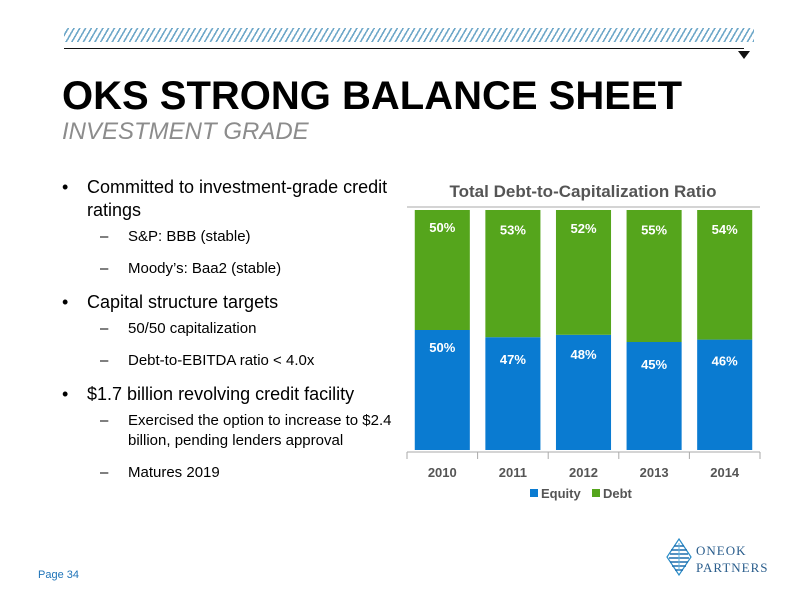 This screenshot has height=600, width=800. I want to click on data-label-debt-2010: 50%, so click(442, 227).